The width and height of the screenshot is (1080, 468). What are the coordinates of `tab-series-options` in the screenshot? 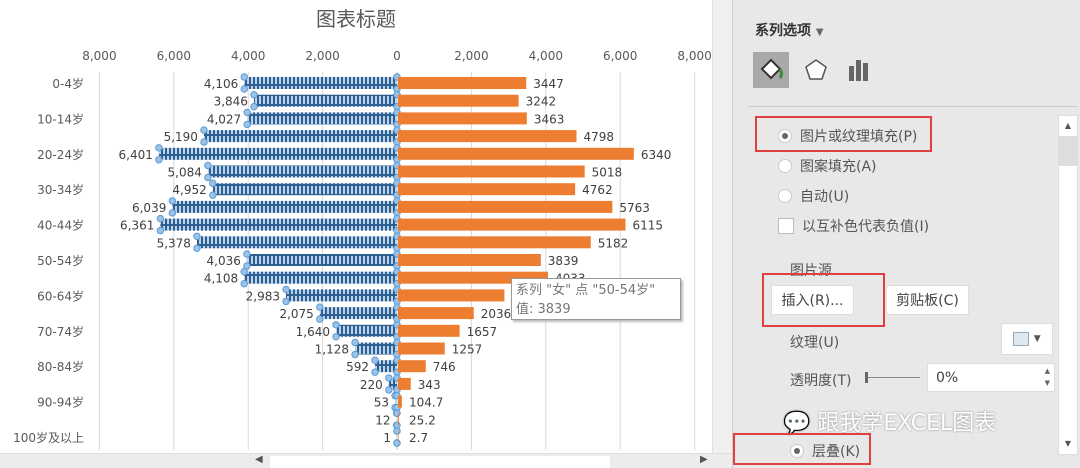 It's located at (859, 70).